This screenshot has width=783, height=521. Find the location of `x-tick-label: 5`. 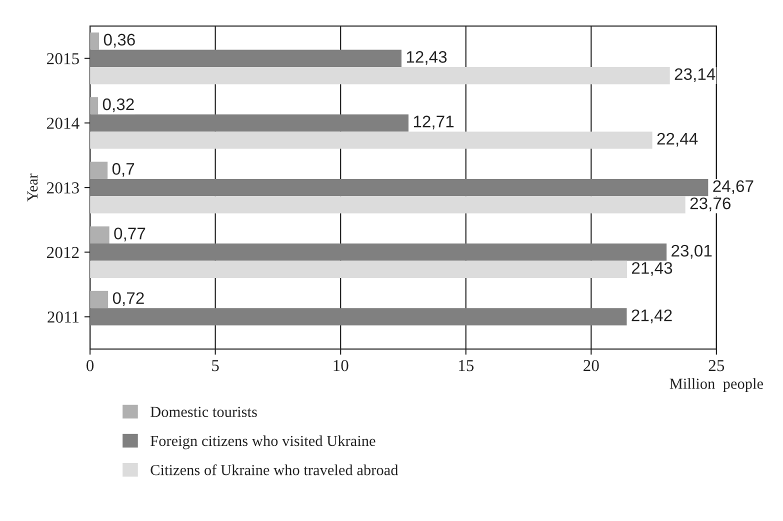

x-tick-label: 5 is located at coordinates (215, 366).